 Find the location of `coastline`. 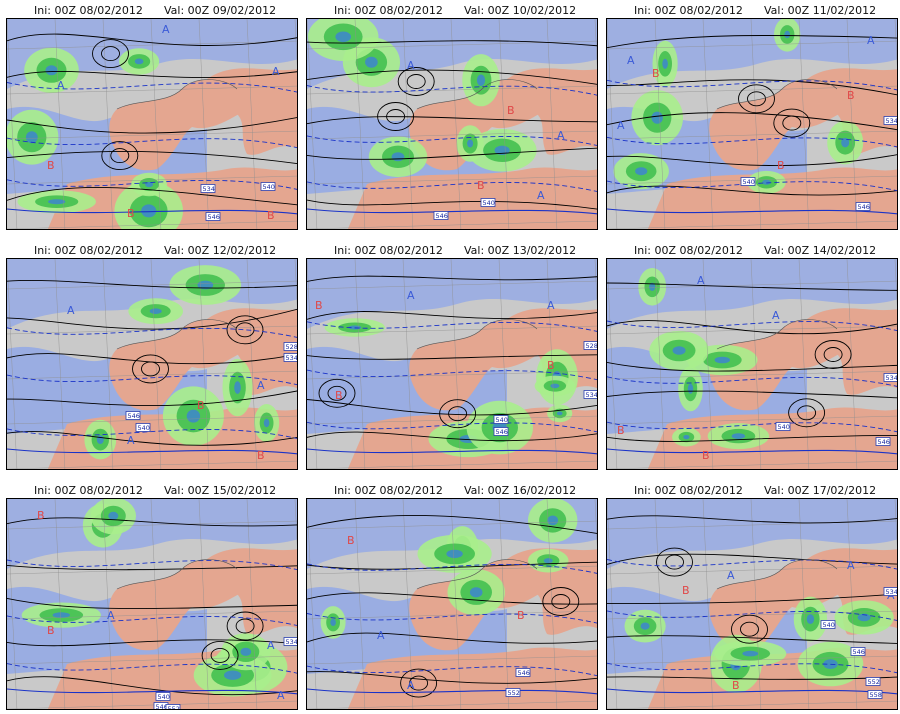

coastline is located at coordinates (477, 334).